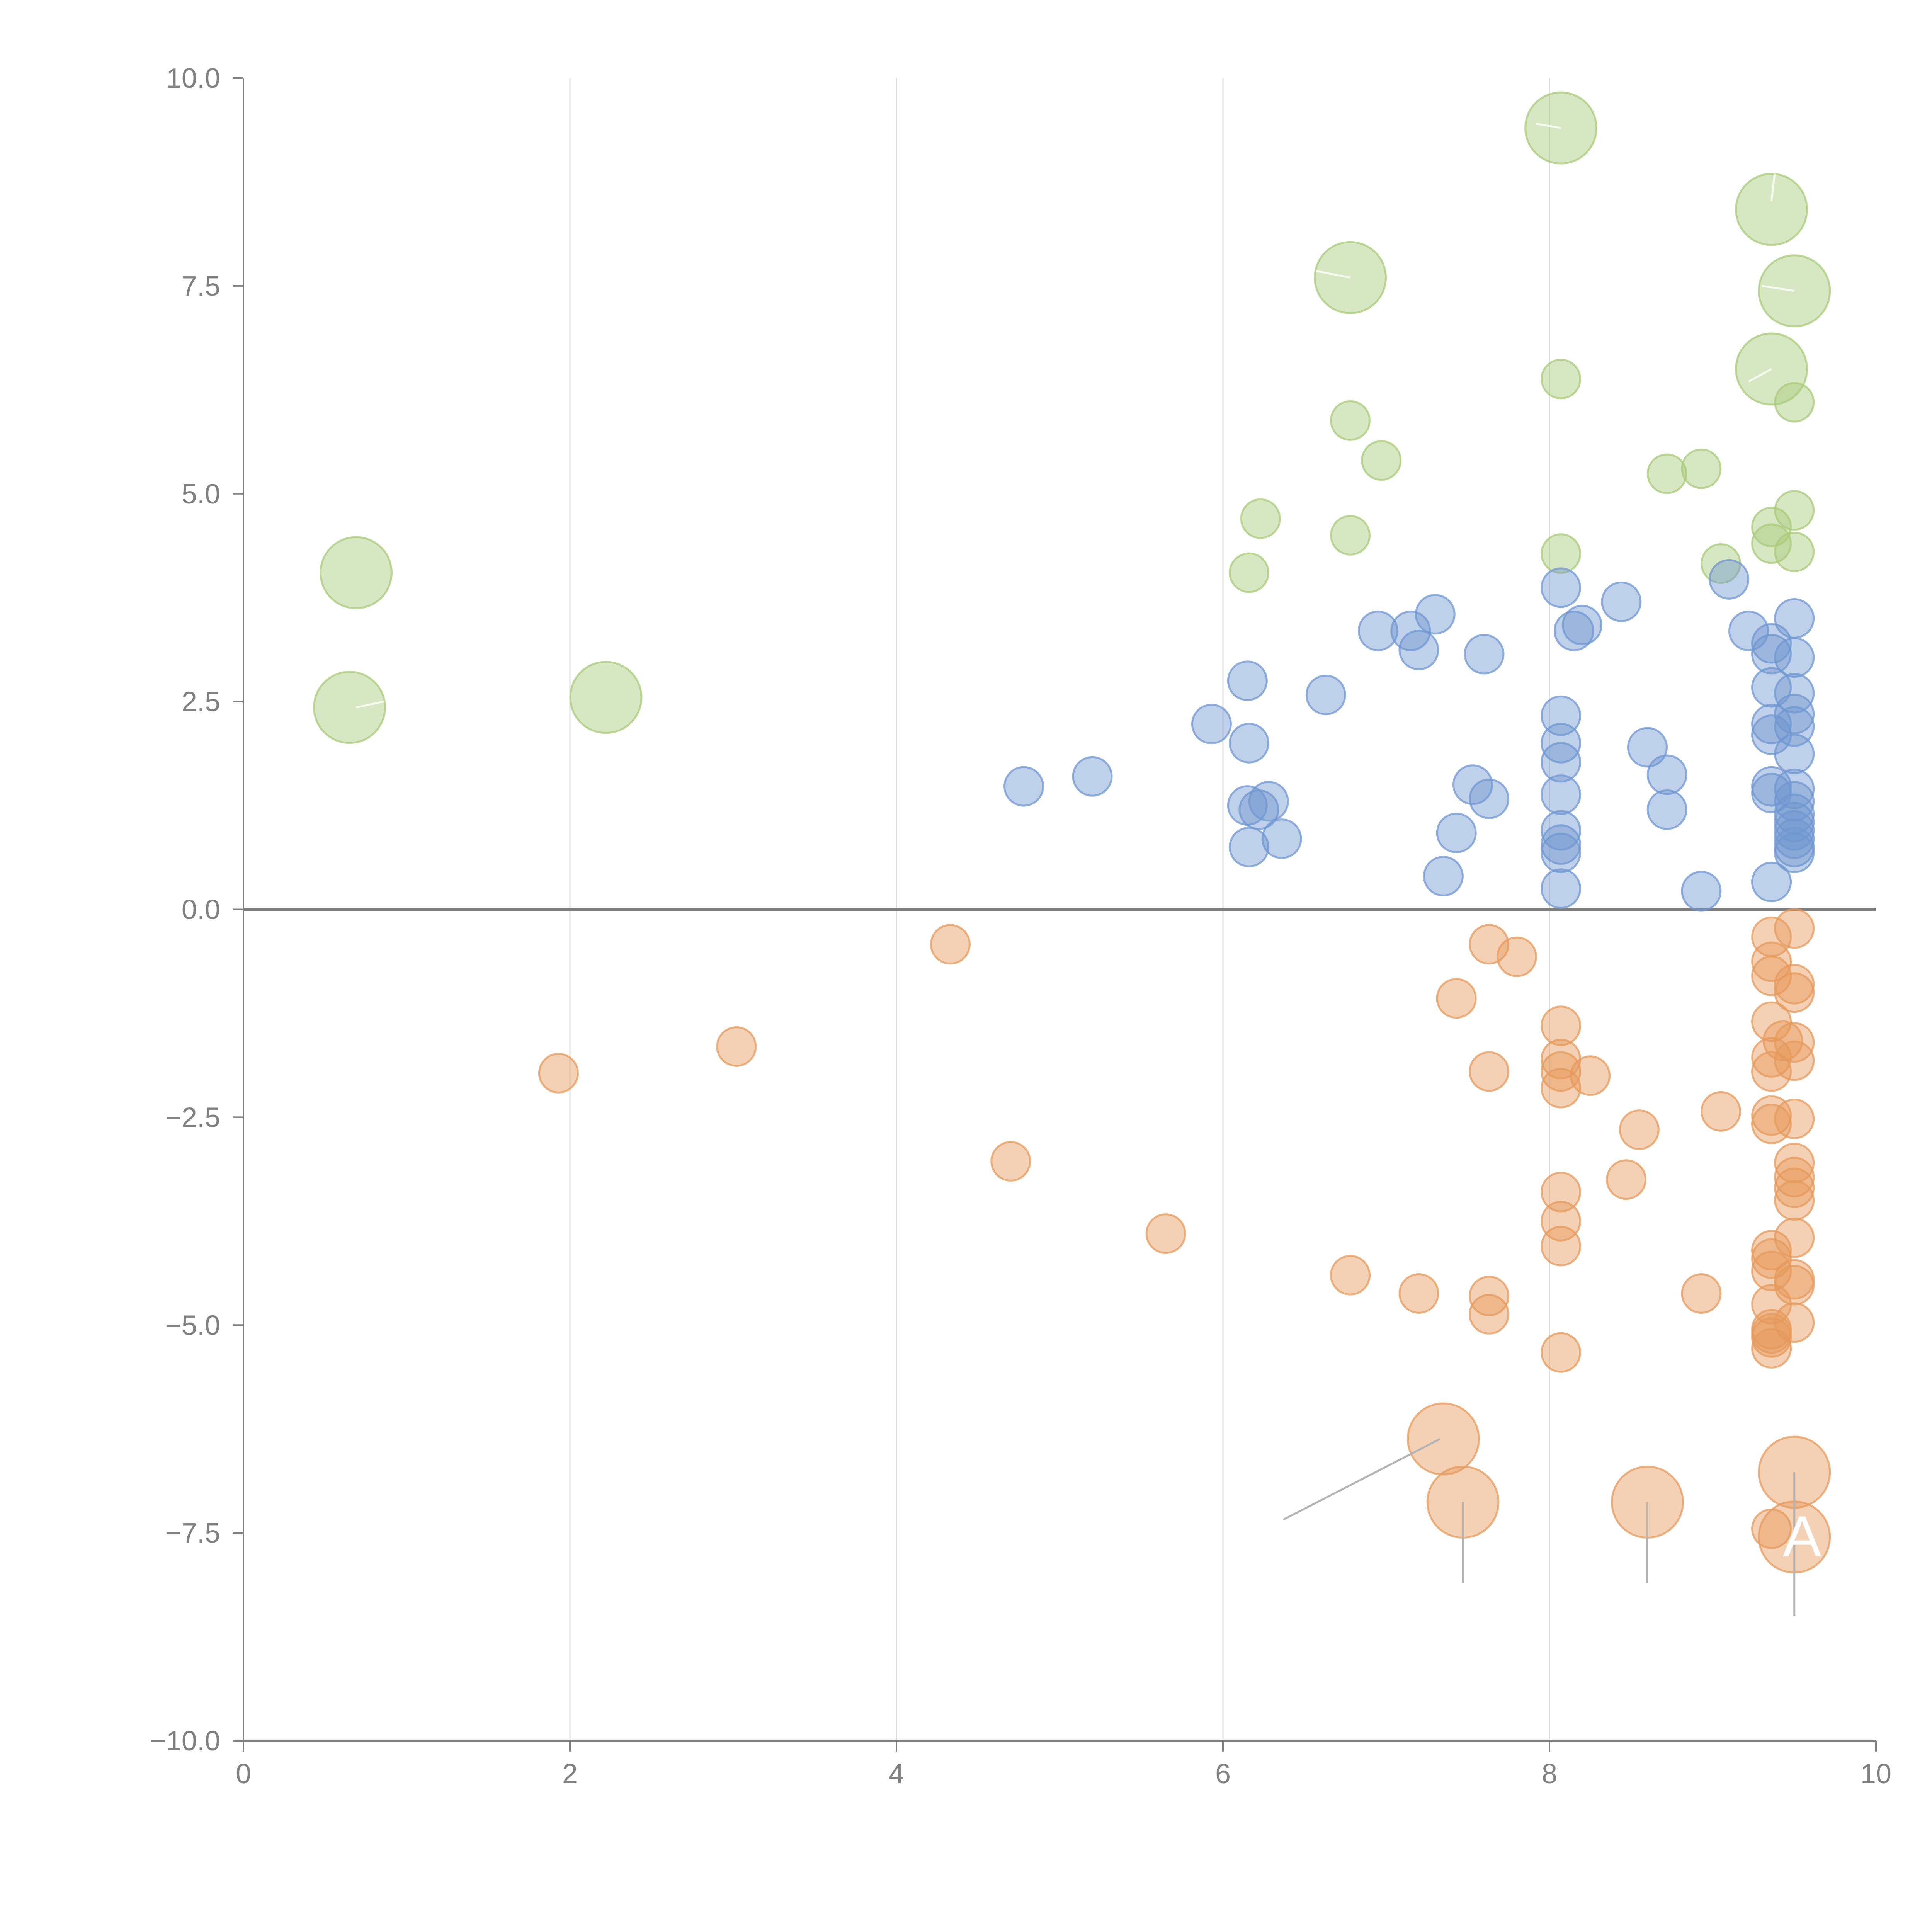 This screenshot has height=1932, width=1932. What do you see at coordinates (1223, 1774) in the screenshot?
I see `x-tick-label: 6` at bounding box center [1223, 1774].